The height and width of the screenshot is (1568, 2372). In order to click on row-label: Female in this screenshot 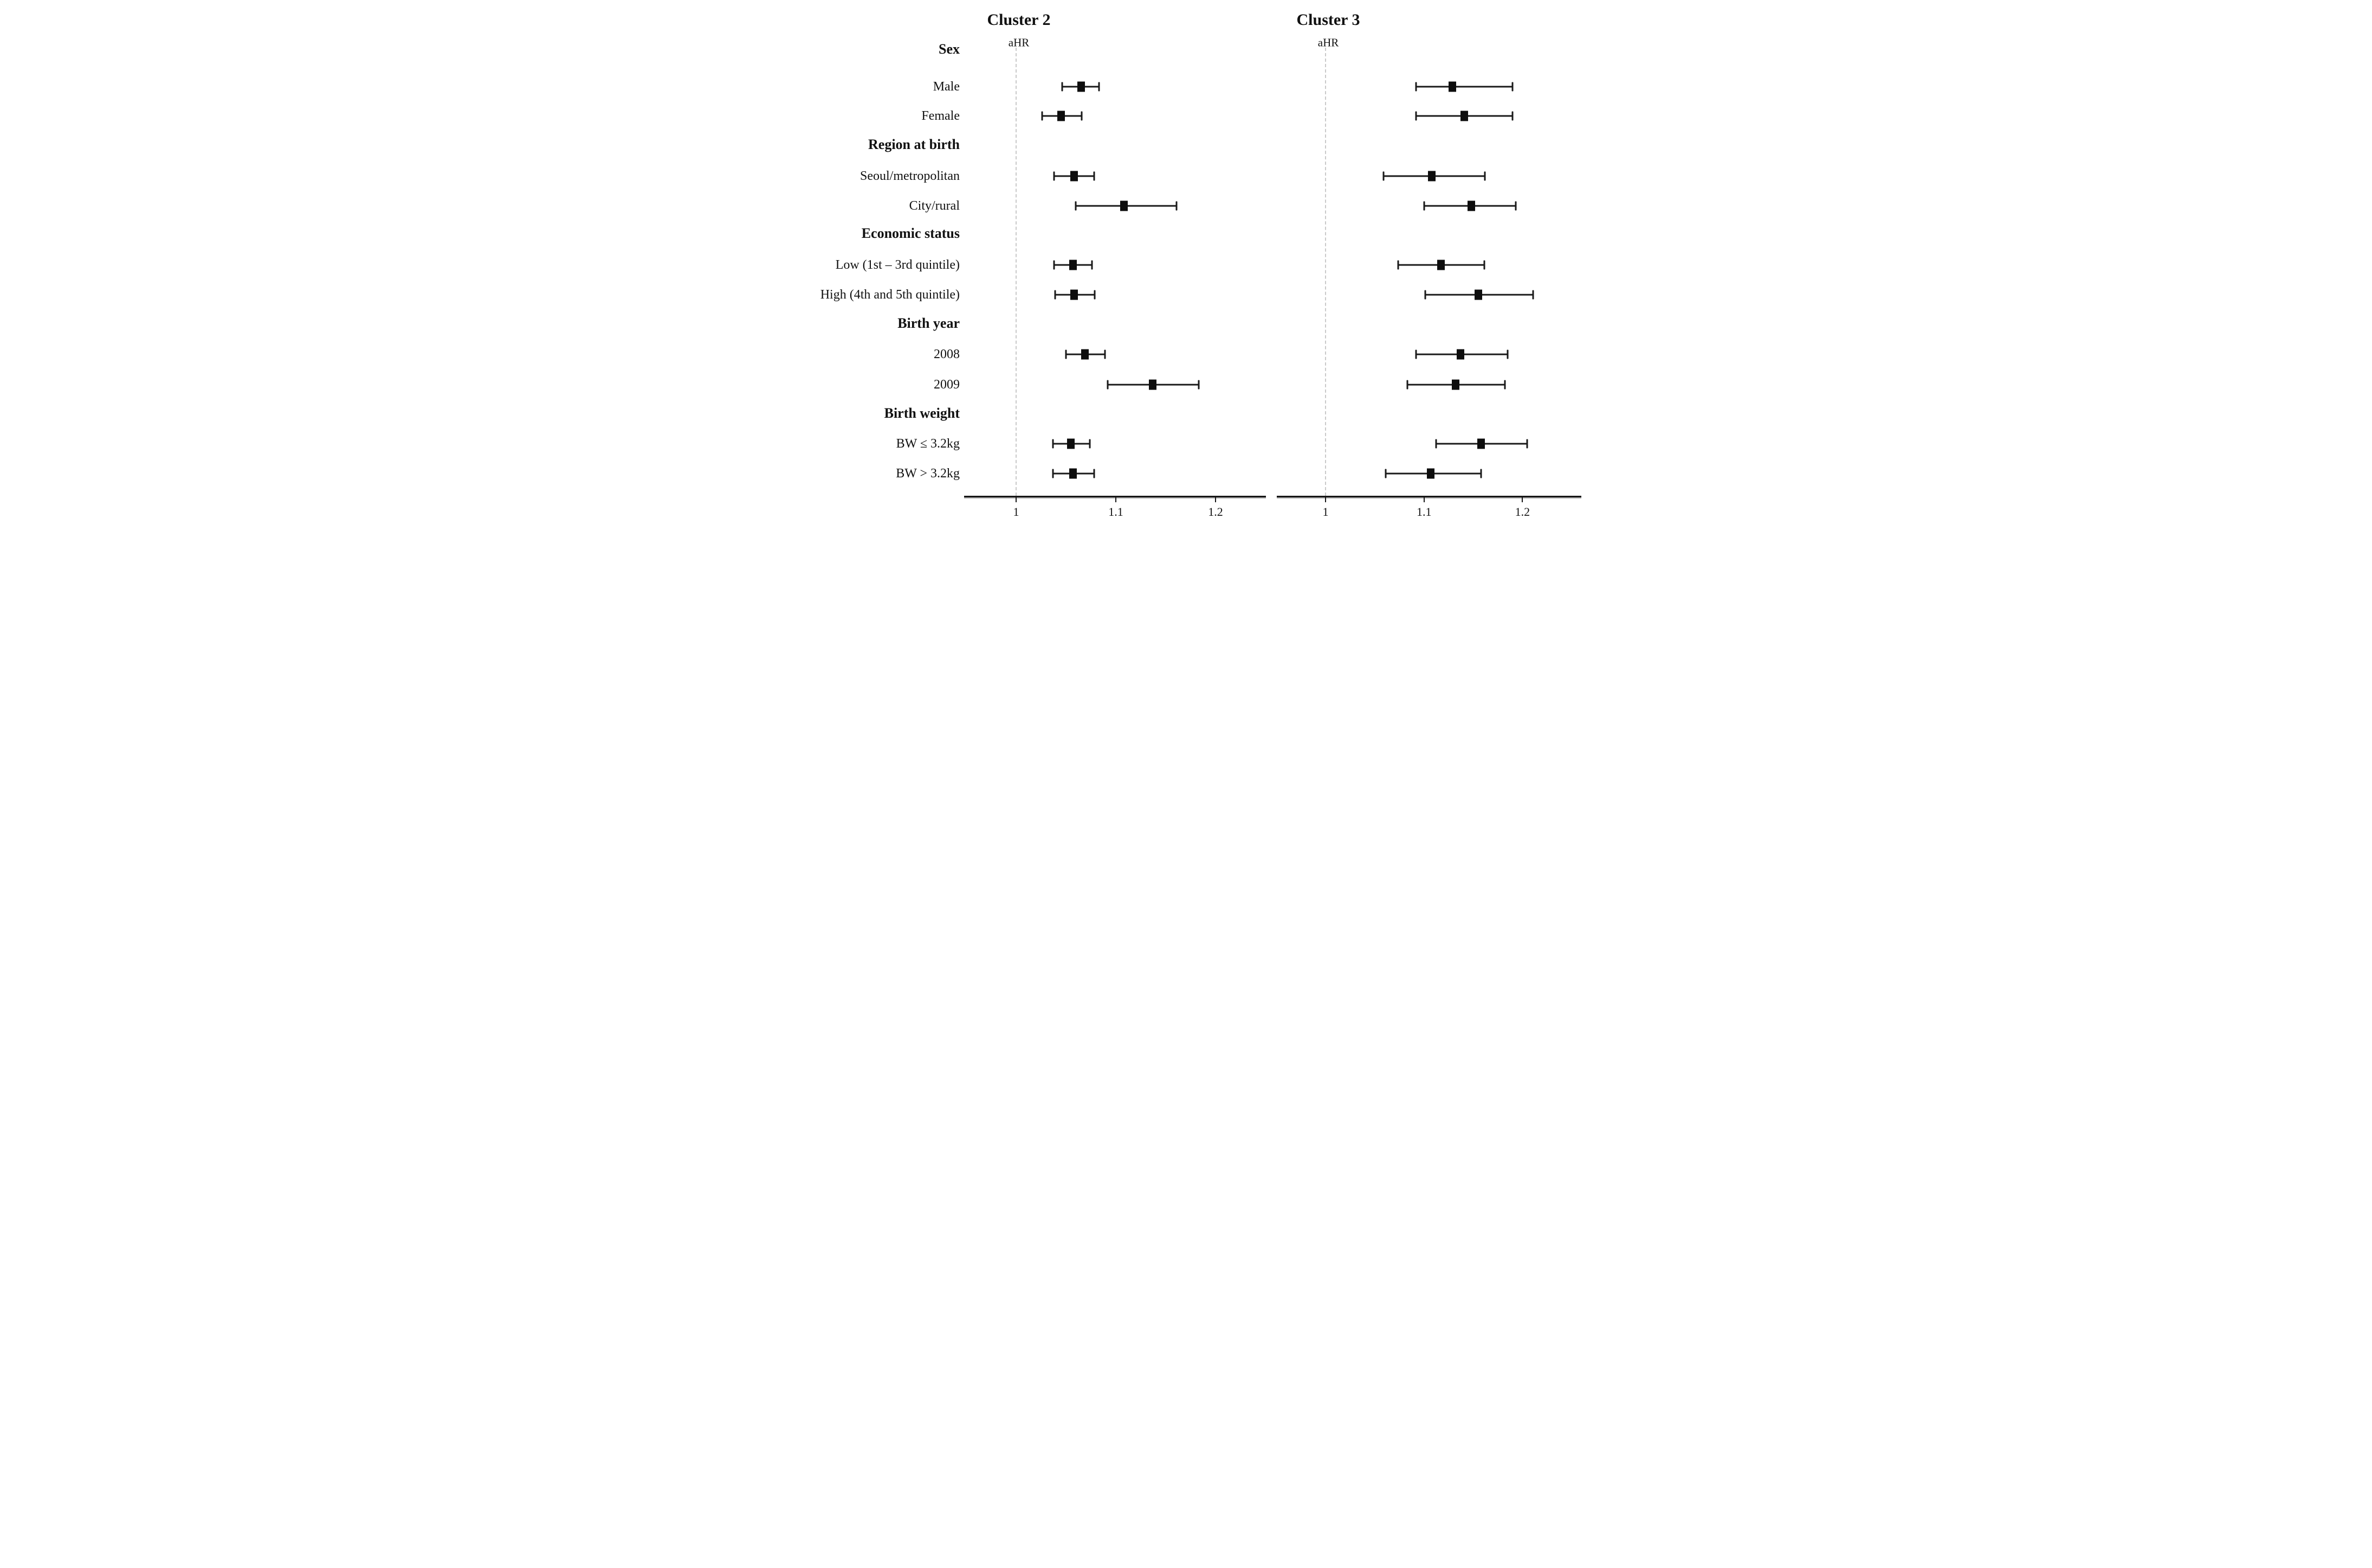, I will do `click(940, 116)`.